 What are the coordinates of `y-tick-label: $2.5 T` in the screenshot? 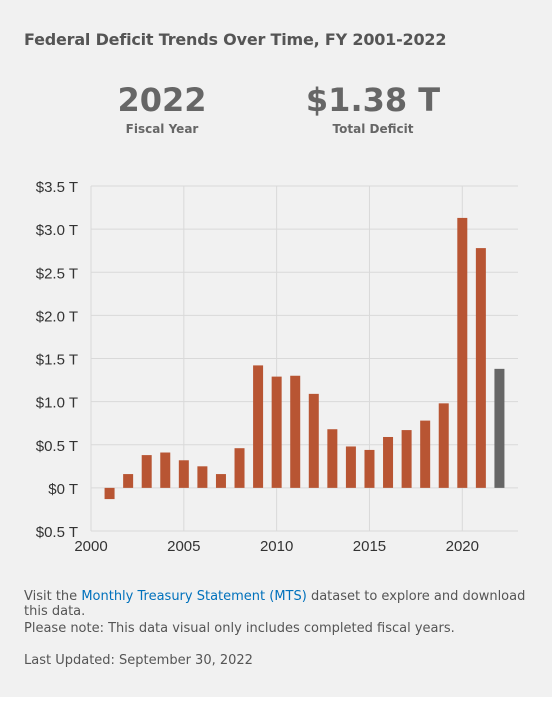 It's located at (57, 273).